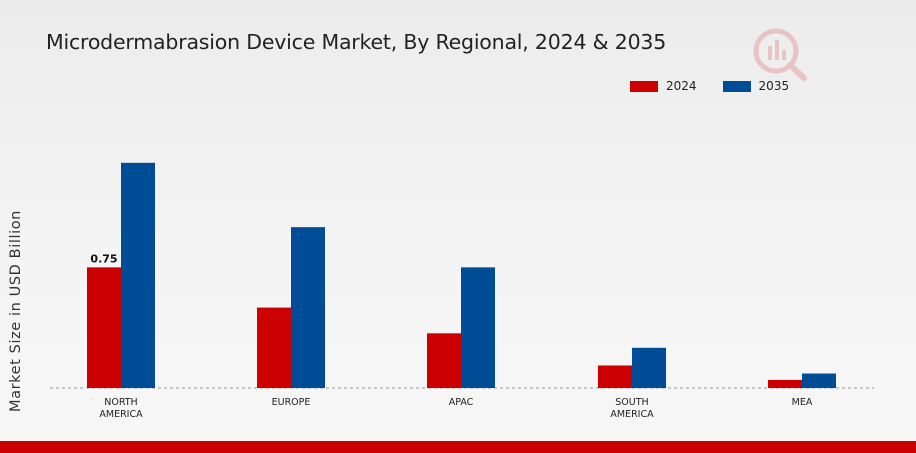  Describe the element at coordinates (632, 408) in the screenshot. I see `x-tick-label: SOUTH AMERICA` at that location.